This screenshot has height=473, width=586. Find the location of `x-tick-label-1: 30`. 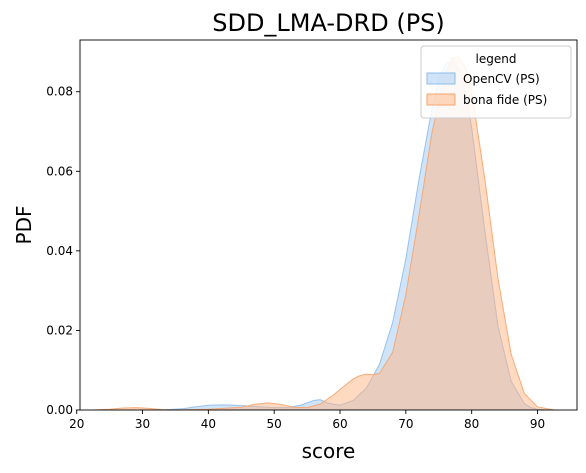

x-tick-label-1: 30 is located at coordinates (142, 424).